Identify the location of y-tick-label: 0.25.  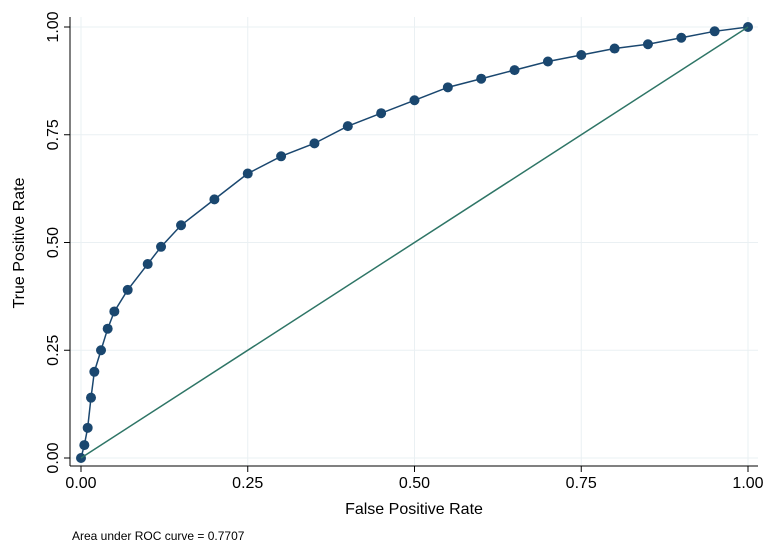
(53, 350).